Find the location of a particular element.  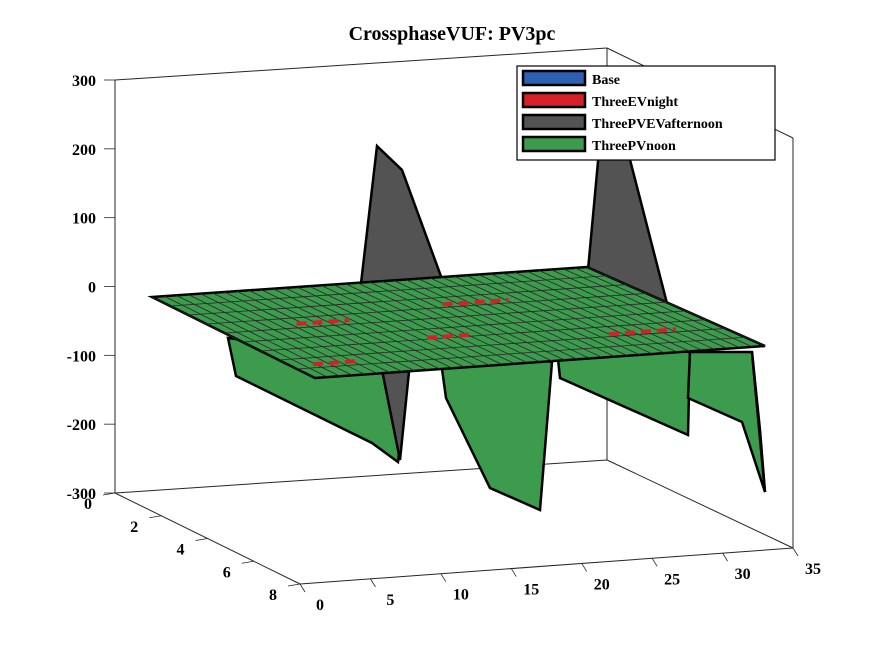

y-tick-label: 4 is located at coordinates (181, 550).